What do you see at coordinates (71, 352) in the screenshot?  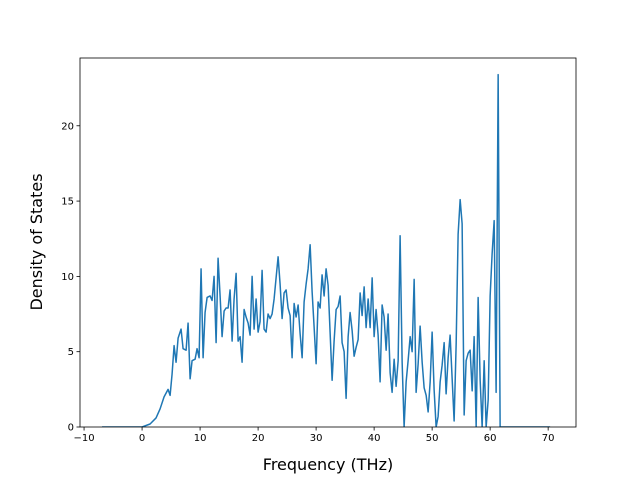 I see `y-tick-label: 5` at bounding box center [71, 352].